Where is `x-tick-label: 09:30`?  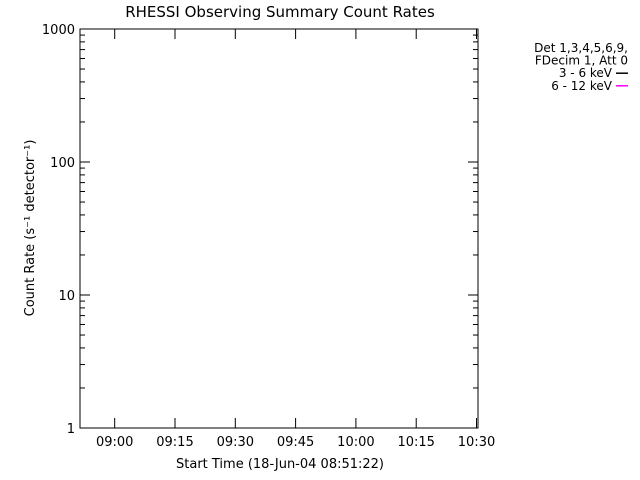
x-tick-label: 09:30 is located at coordinates (235, 442).